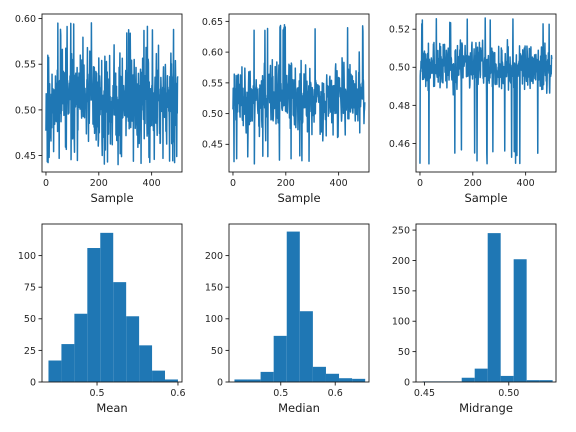  I want to click on panel-3: 0 200 400 0.46 0.48 0.50 0.52 Sample, so click(473, 109).